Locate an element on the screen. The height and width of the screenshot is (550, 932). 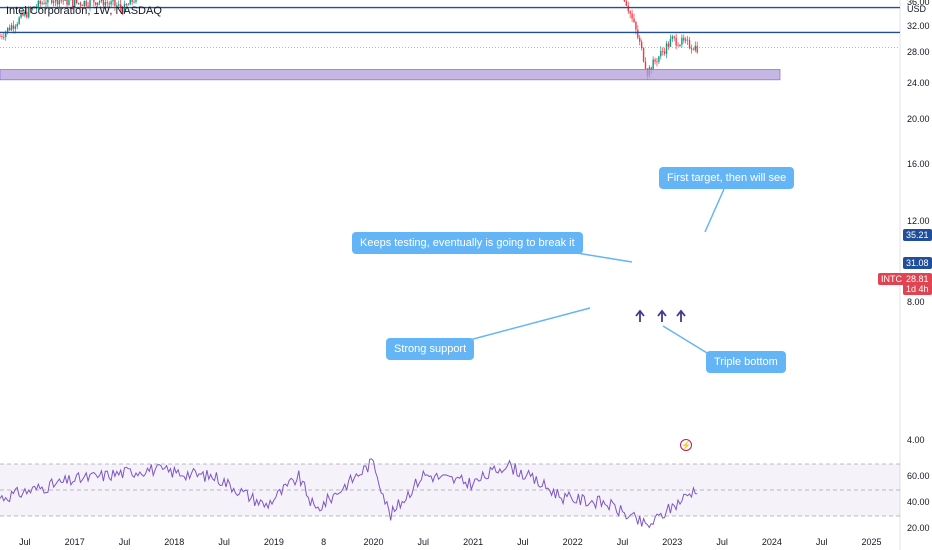
pointer-target is located at coordinates (714, 210).